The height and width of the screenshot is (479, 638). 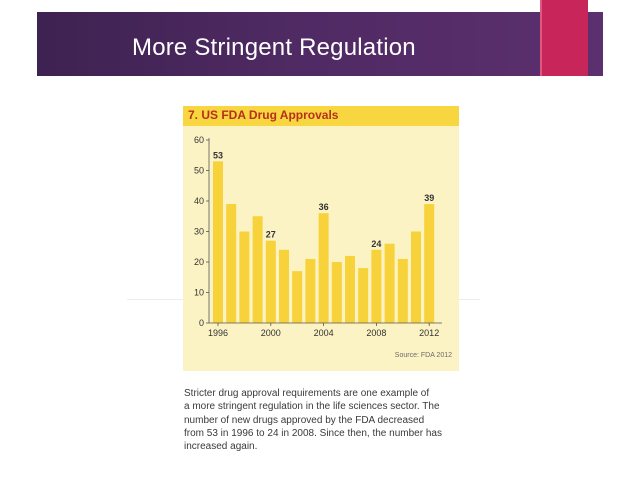 I want to click on bar-2006, so click(x=350, y=289).